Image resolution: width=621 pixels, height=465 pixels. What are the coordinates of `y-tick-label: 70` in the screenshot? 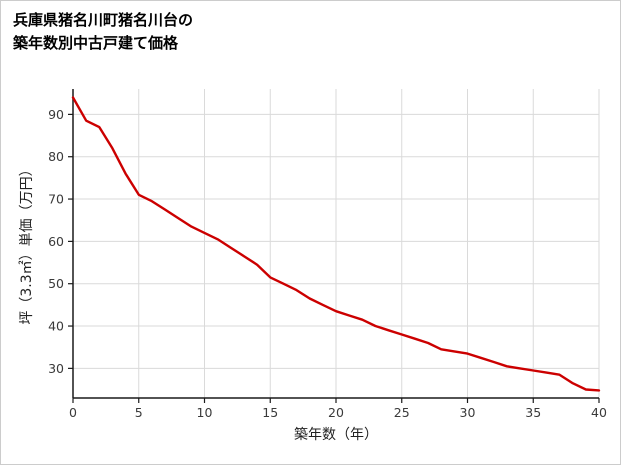 It's located at (56, 199).